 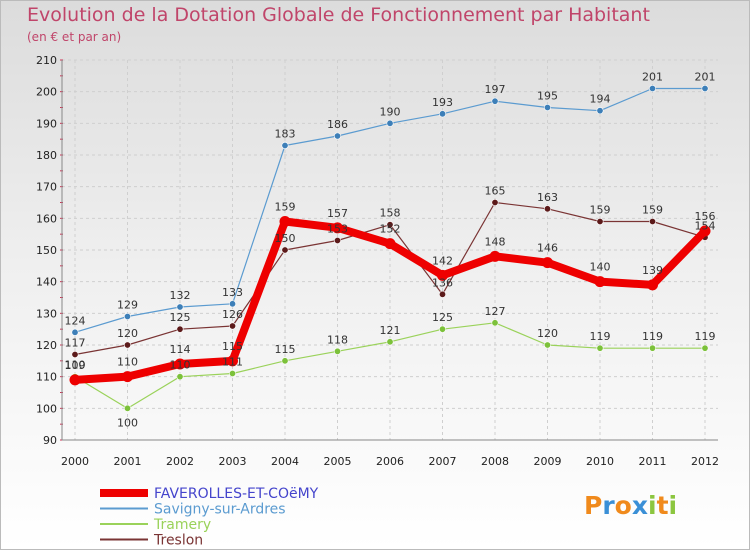 I want to click on proxiti-logo: Proxiti, so click(x=630, y=505).